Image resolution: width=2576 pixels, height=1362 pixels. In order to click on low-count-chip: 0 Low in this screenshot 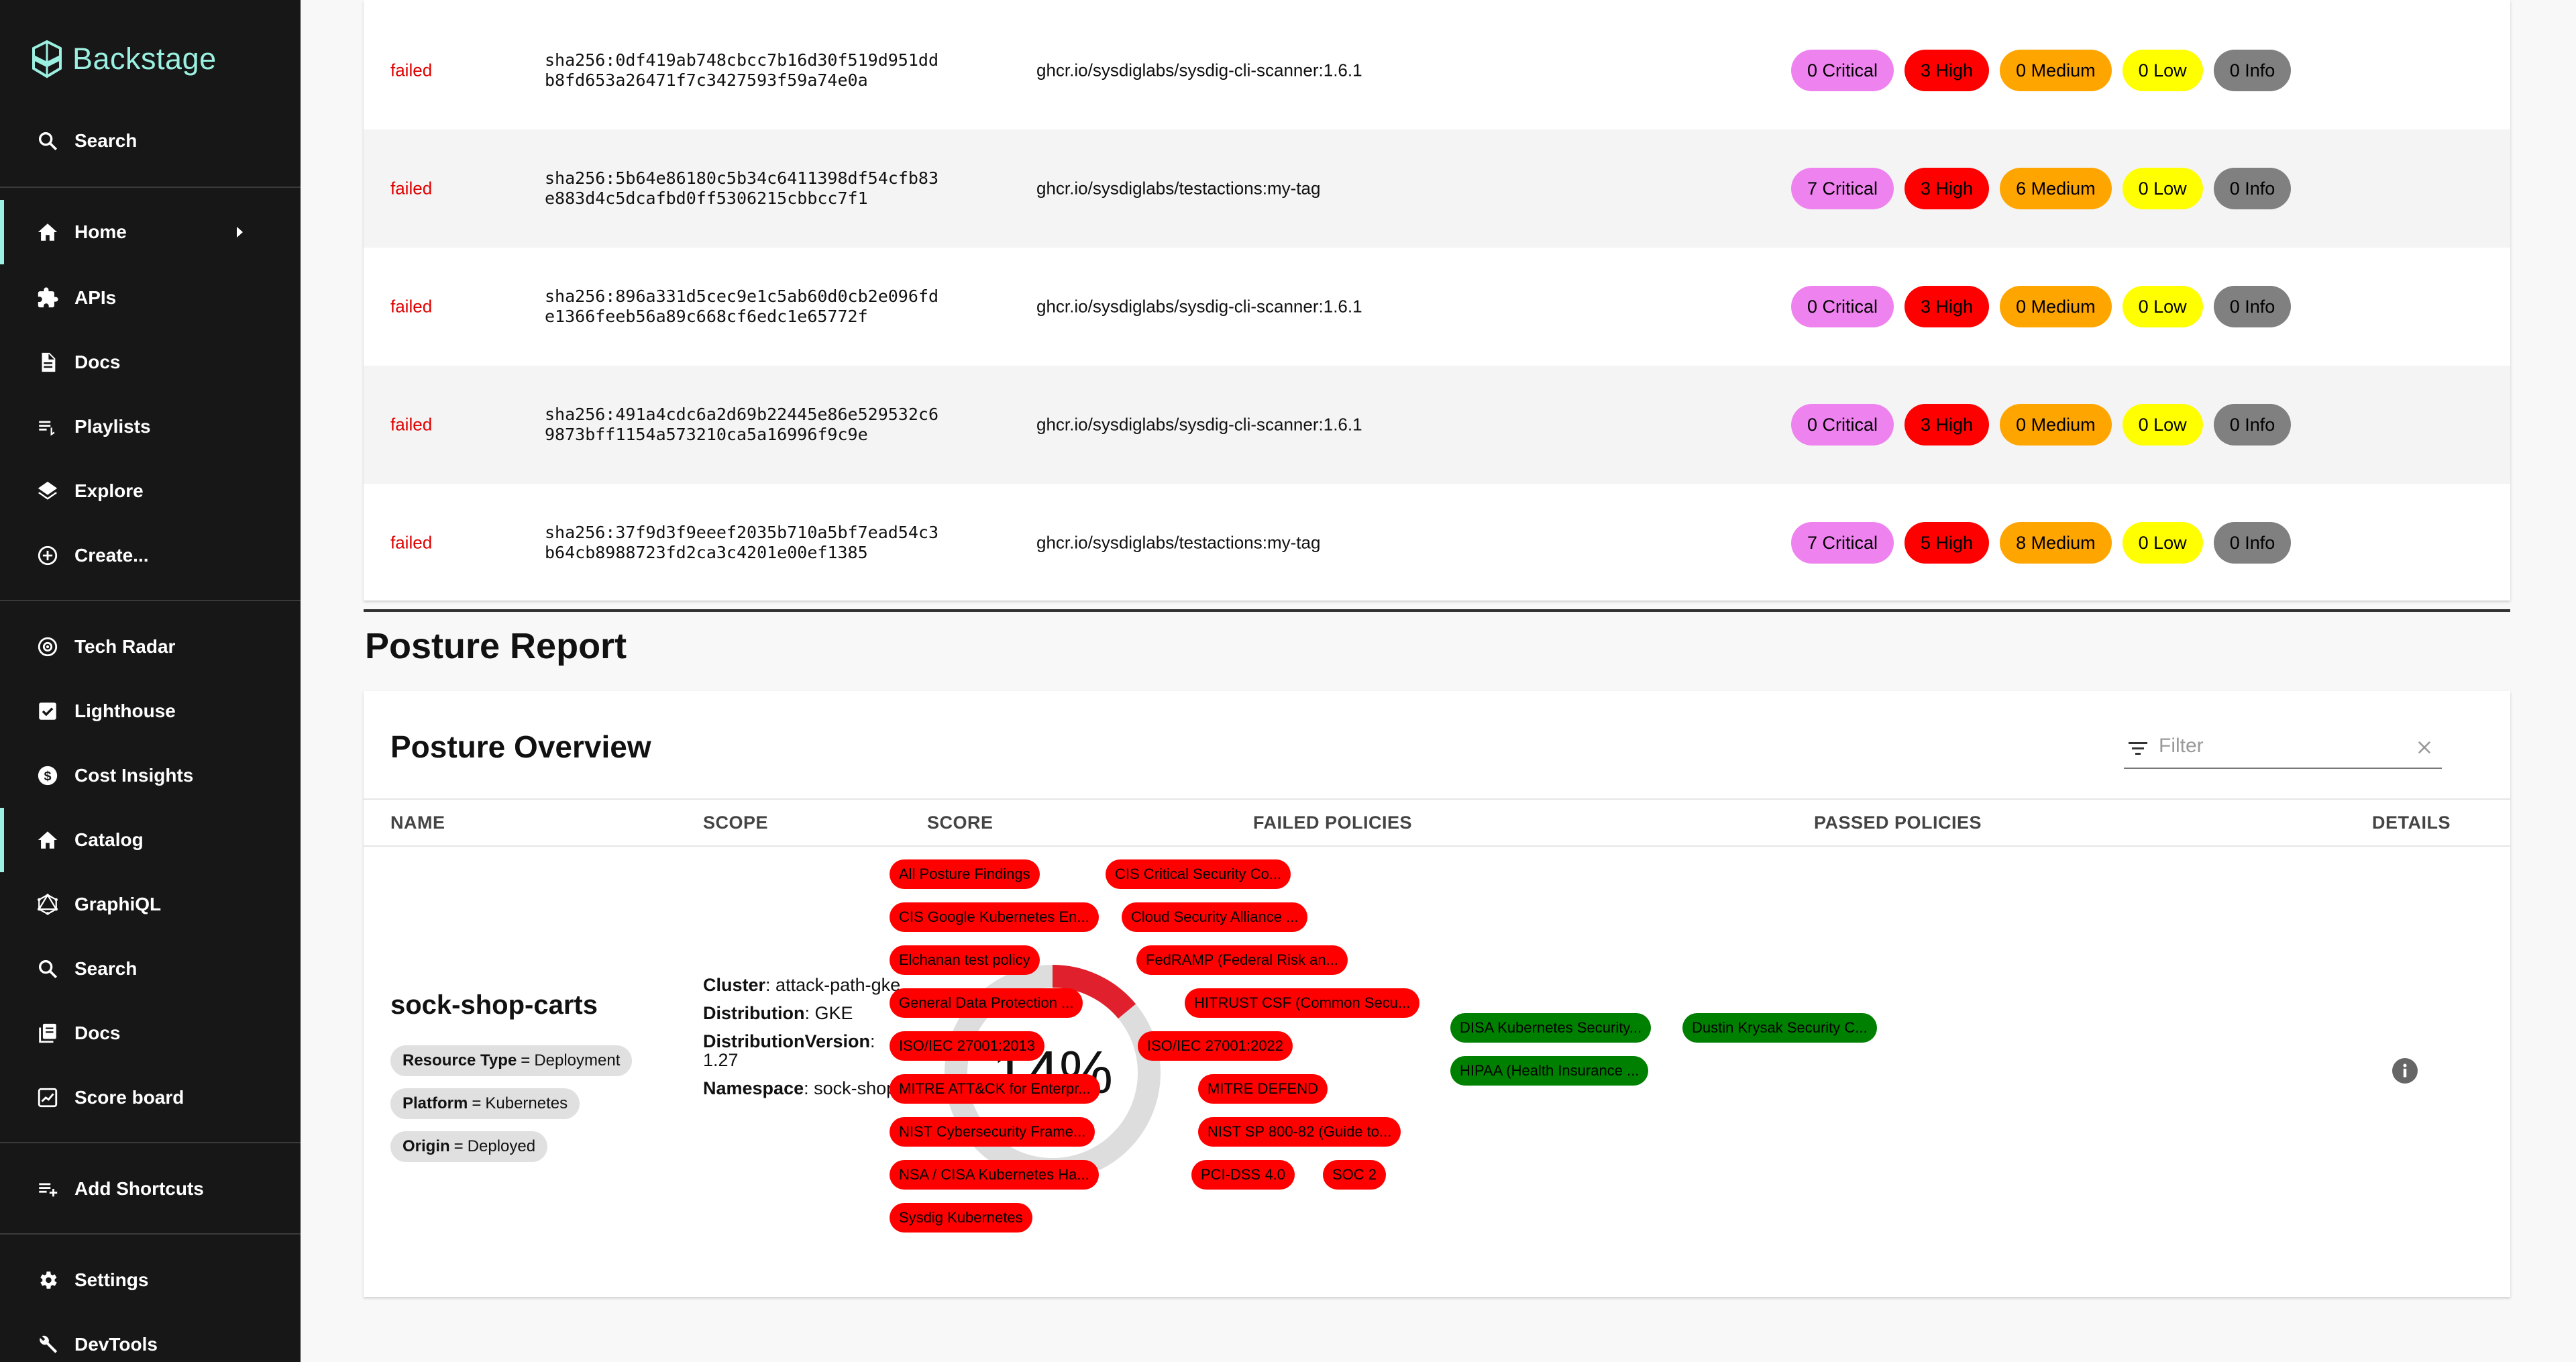, I will do `click(2162, 425)`.